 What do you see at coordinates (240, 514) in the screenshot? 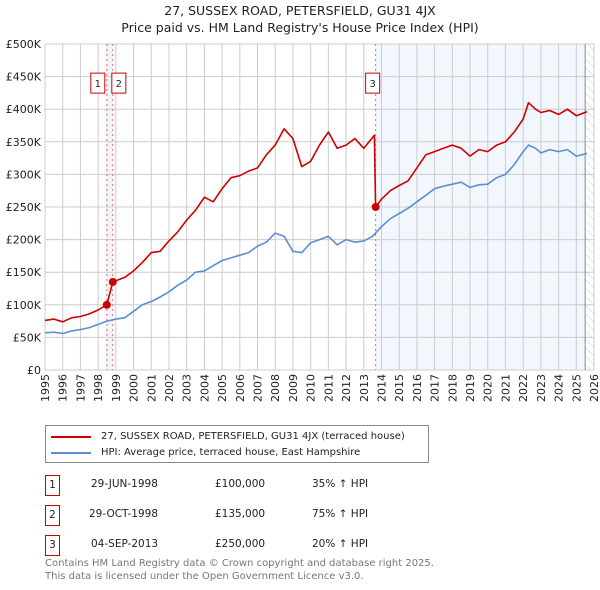
I see `transaction-price: £135,000` at bounding box center [240, 514].